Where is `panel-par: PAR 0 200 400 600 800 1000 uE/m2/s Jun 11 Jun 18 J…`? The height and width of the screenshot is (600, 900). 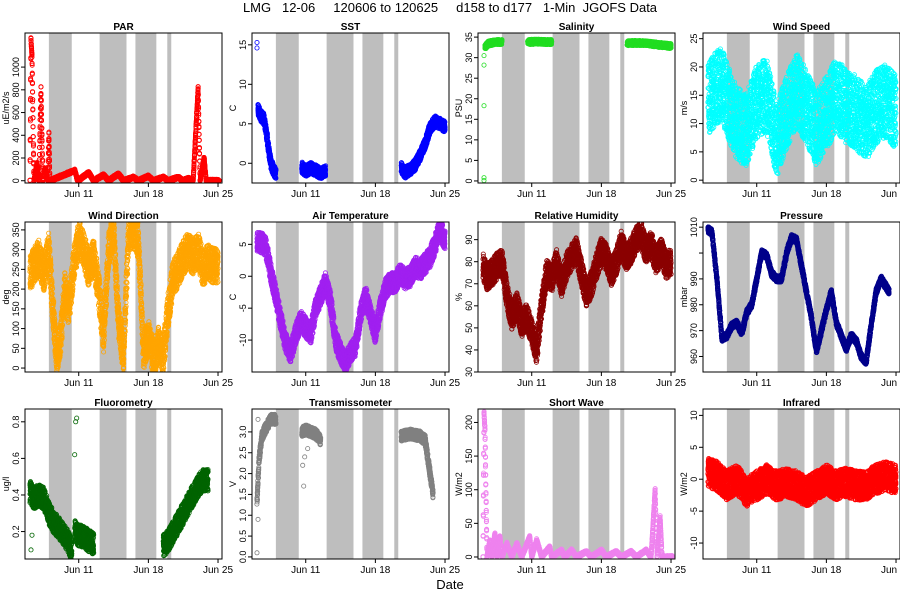 panel-par: PAR 0 200 400 600 800 1000 uE/m2/s Jun 11 Jun 18 J… is located at coordinates (117, 111).